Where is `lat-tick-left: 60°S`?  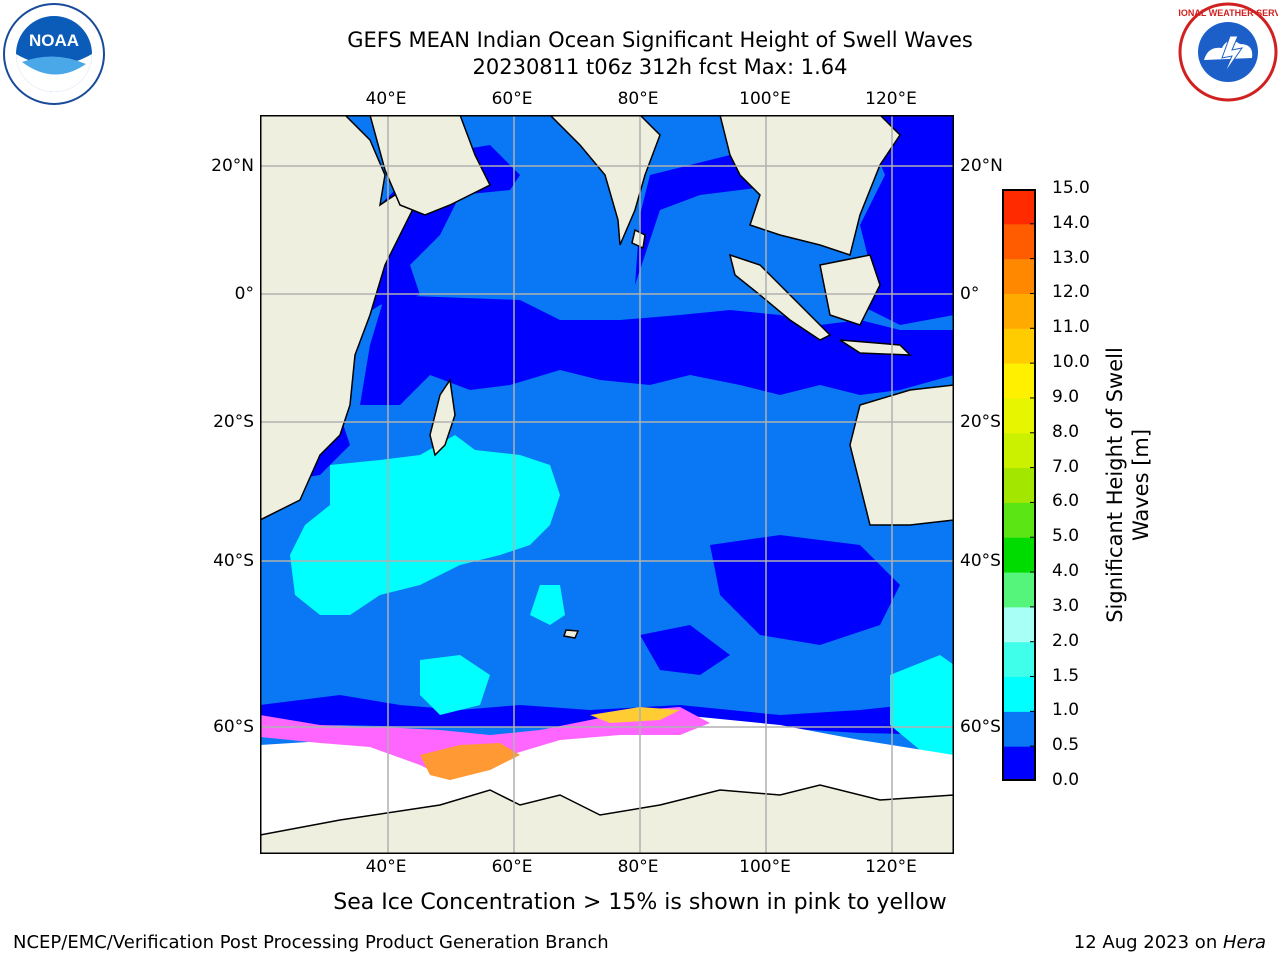
lat-tick-left: 60°S is located at coordinates (233, 727).